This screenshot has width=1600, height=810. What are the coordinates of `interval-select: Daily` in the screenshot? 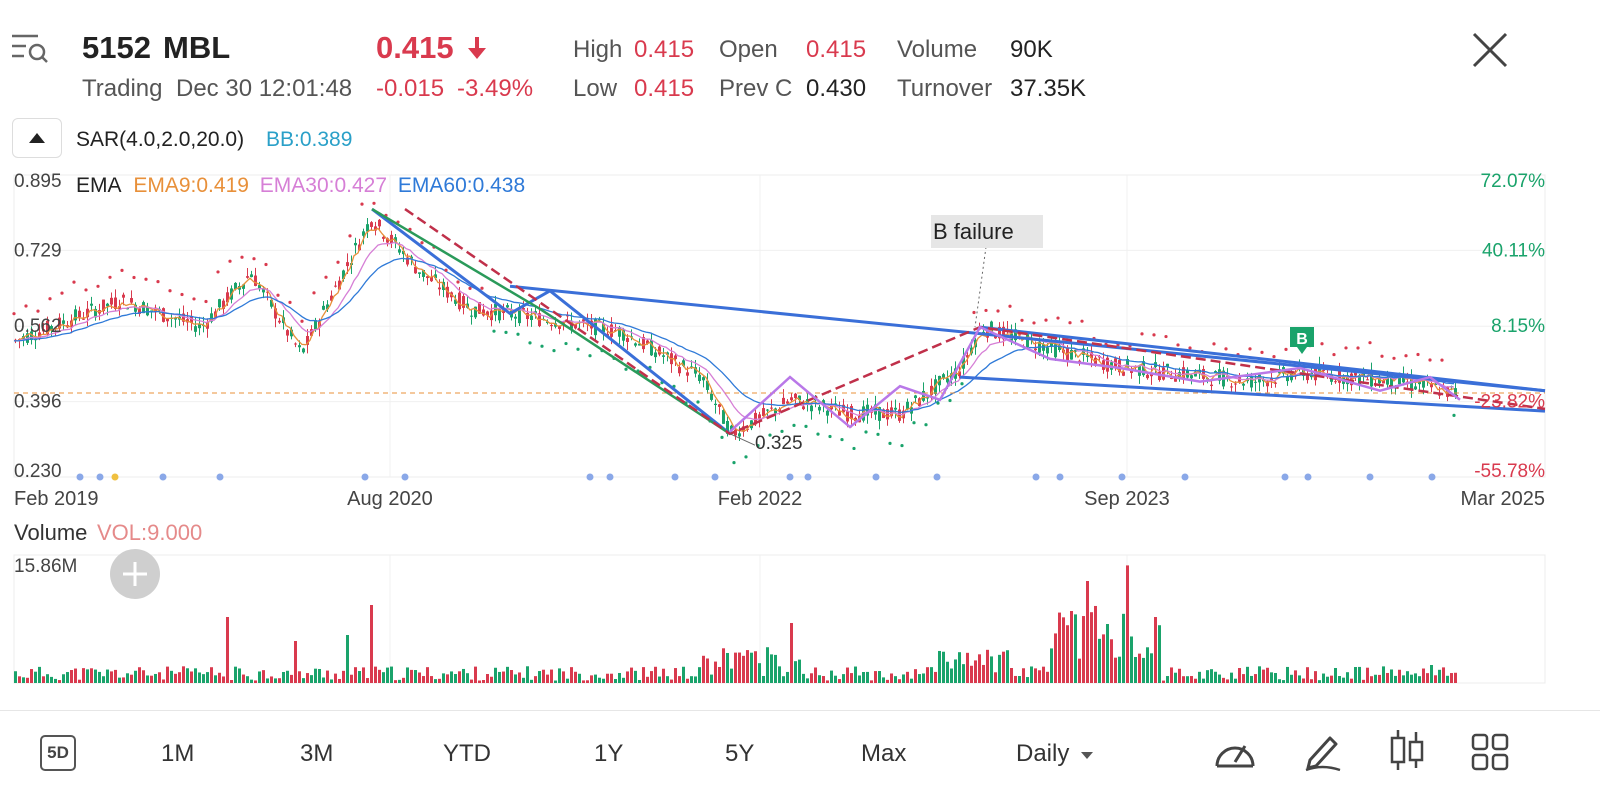 It's located at (1055, 754).